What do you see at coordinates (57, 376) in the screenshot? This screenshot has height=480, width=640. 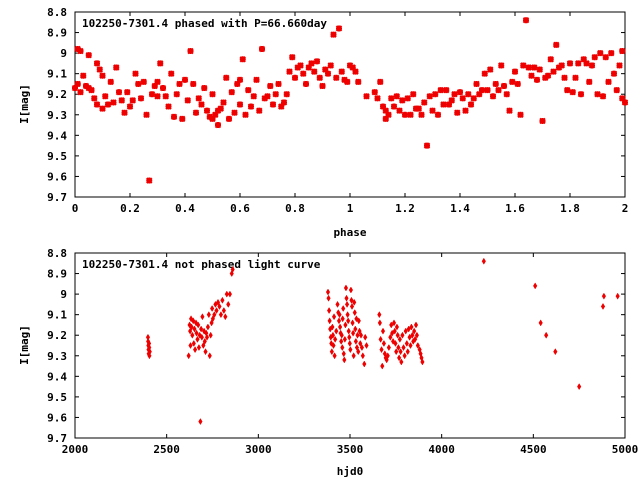 I see `y-tick-label: 9.4` at bounding box center [57, 376].